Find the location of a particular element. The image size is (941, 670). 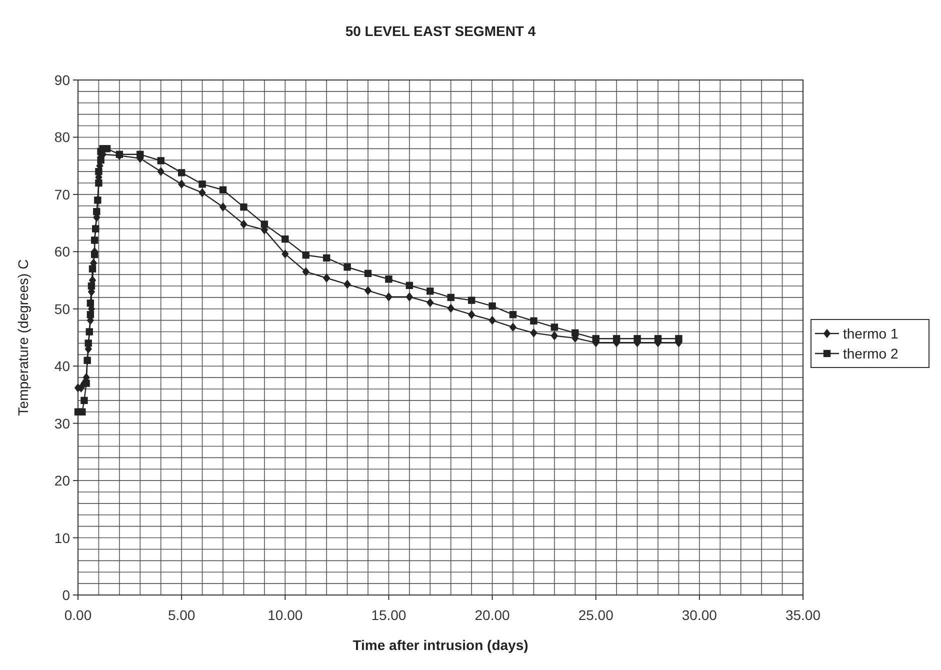

chart-title: 50 LEVEL EAST SEGMENT 4 is located at coordinates (440, 31).